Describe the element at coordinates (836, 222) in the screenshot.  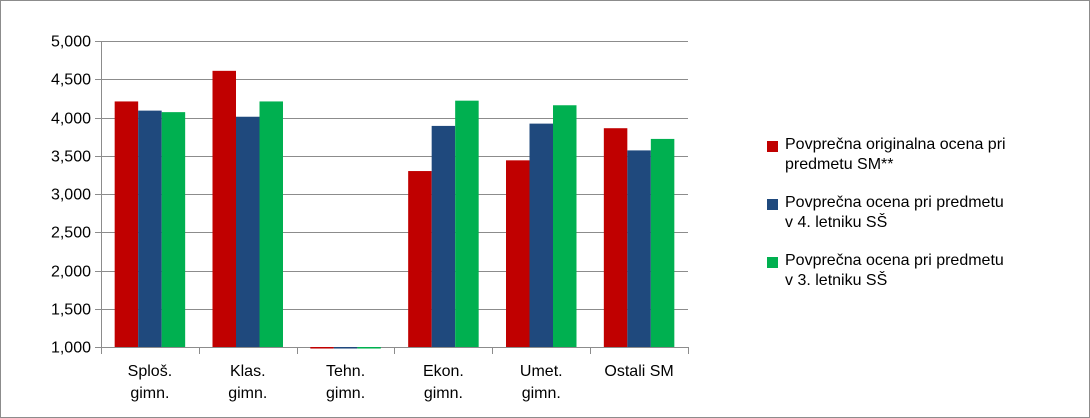
I see `legend-label: v 4. letniku SŠ` at that location.